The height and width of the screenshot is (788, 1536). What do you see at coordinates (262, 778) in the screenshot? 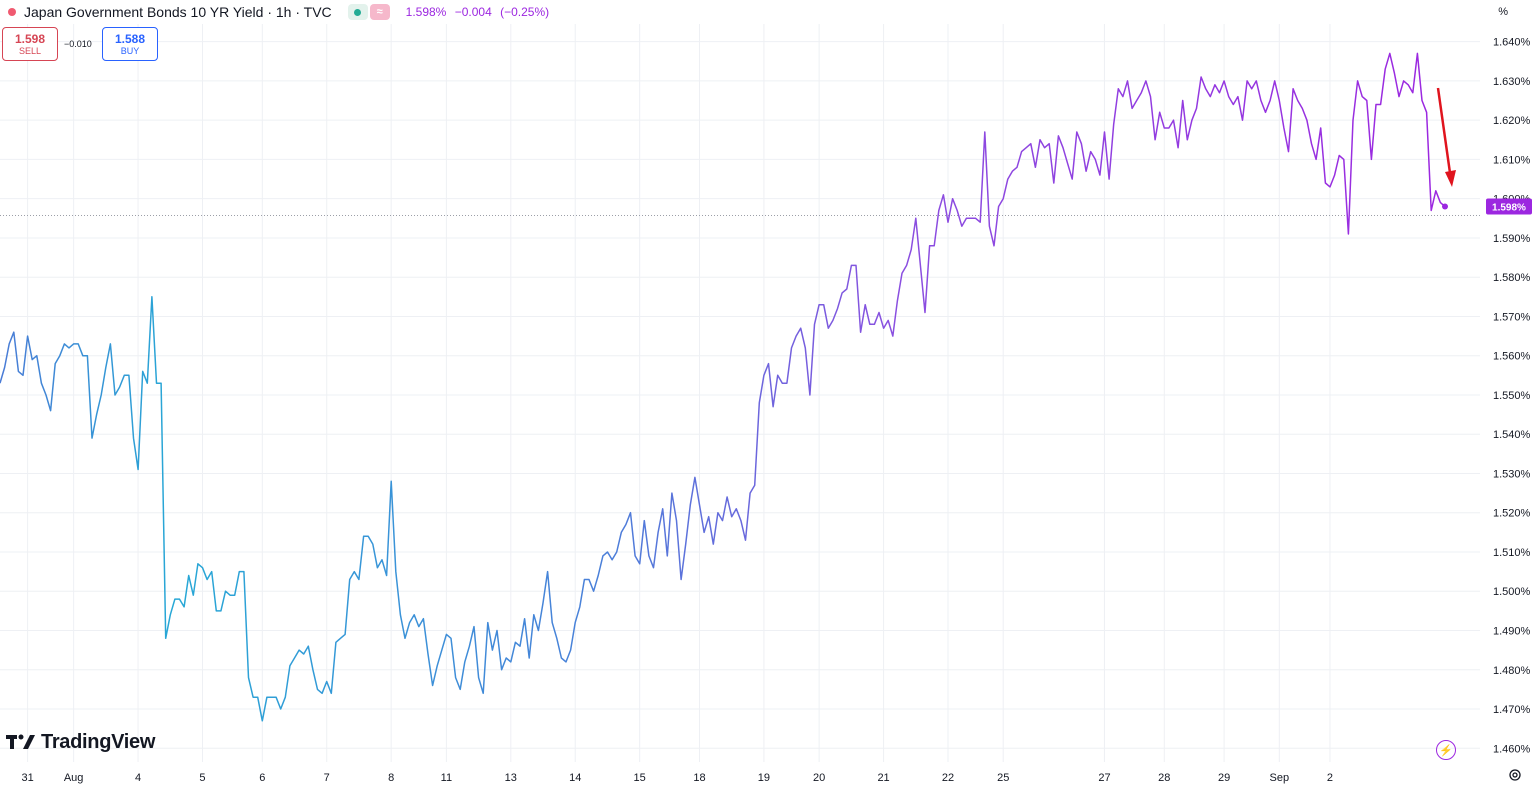
I see `x-tick-label: 6` at bounding box center [262, 778].